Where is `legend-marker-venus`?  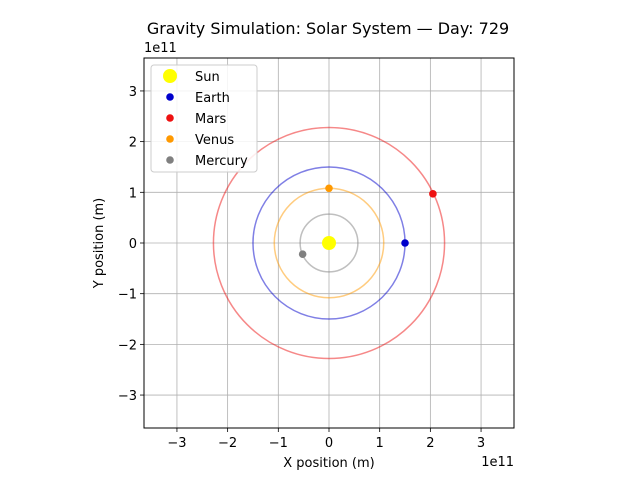 legend-marker-venus is located at coordinates (170, 139).